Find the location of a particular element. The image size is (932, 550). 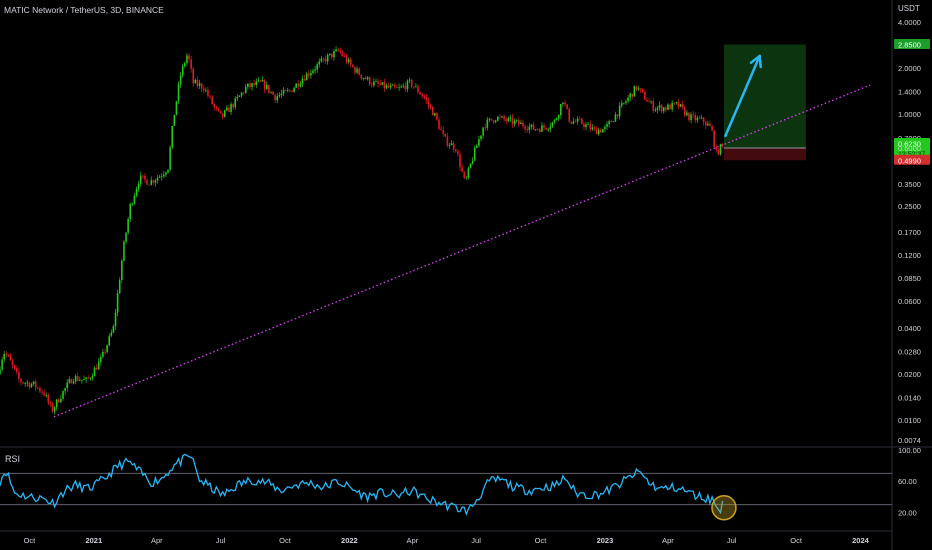

rsi-axis: 100.00 60.00 20.00 is located at coordinates (909, 481).